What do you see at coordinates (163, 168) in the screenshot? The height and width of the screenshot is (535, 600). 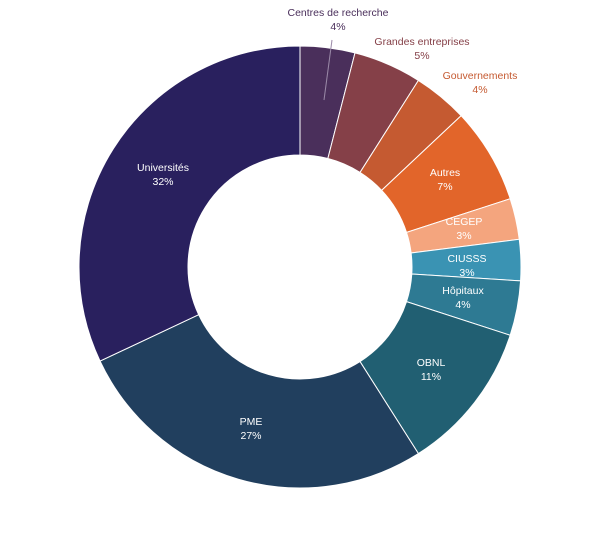 I see `slice-label-universites: Universités` at bounding box center [163, 168].